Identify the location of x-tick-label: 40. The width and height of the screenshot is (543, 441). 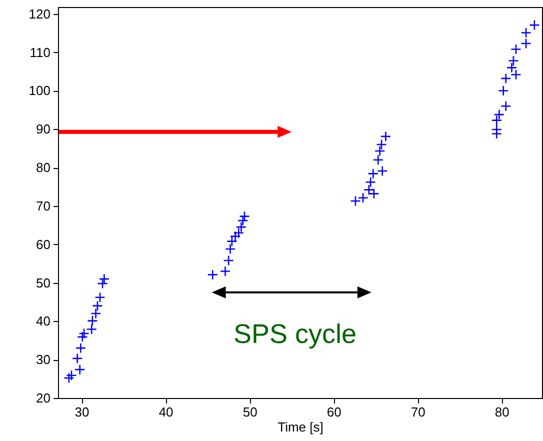
(166, 412).